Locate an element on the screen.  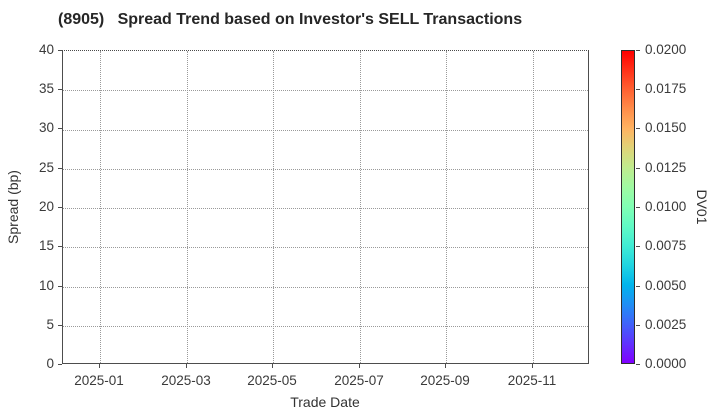
colorbar-label: DV01 is located at coordinates (702, 207).